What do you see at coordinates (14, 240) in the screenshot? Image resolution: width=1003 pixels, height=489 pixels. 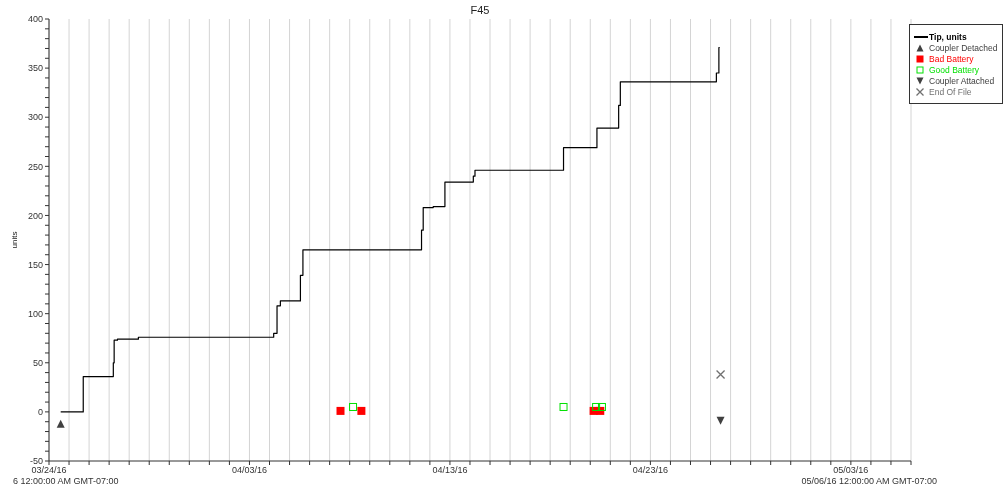 I see `y-axis-title: units` at bounding box center [14, 240].